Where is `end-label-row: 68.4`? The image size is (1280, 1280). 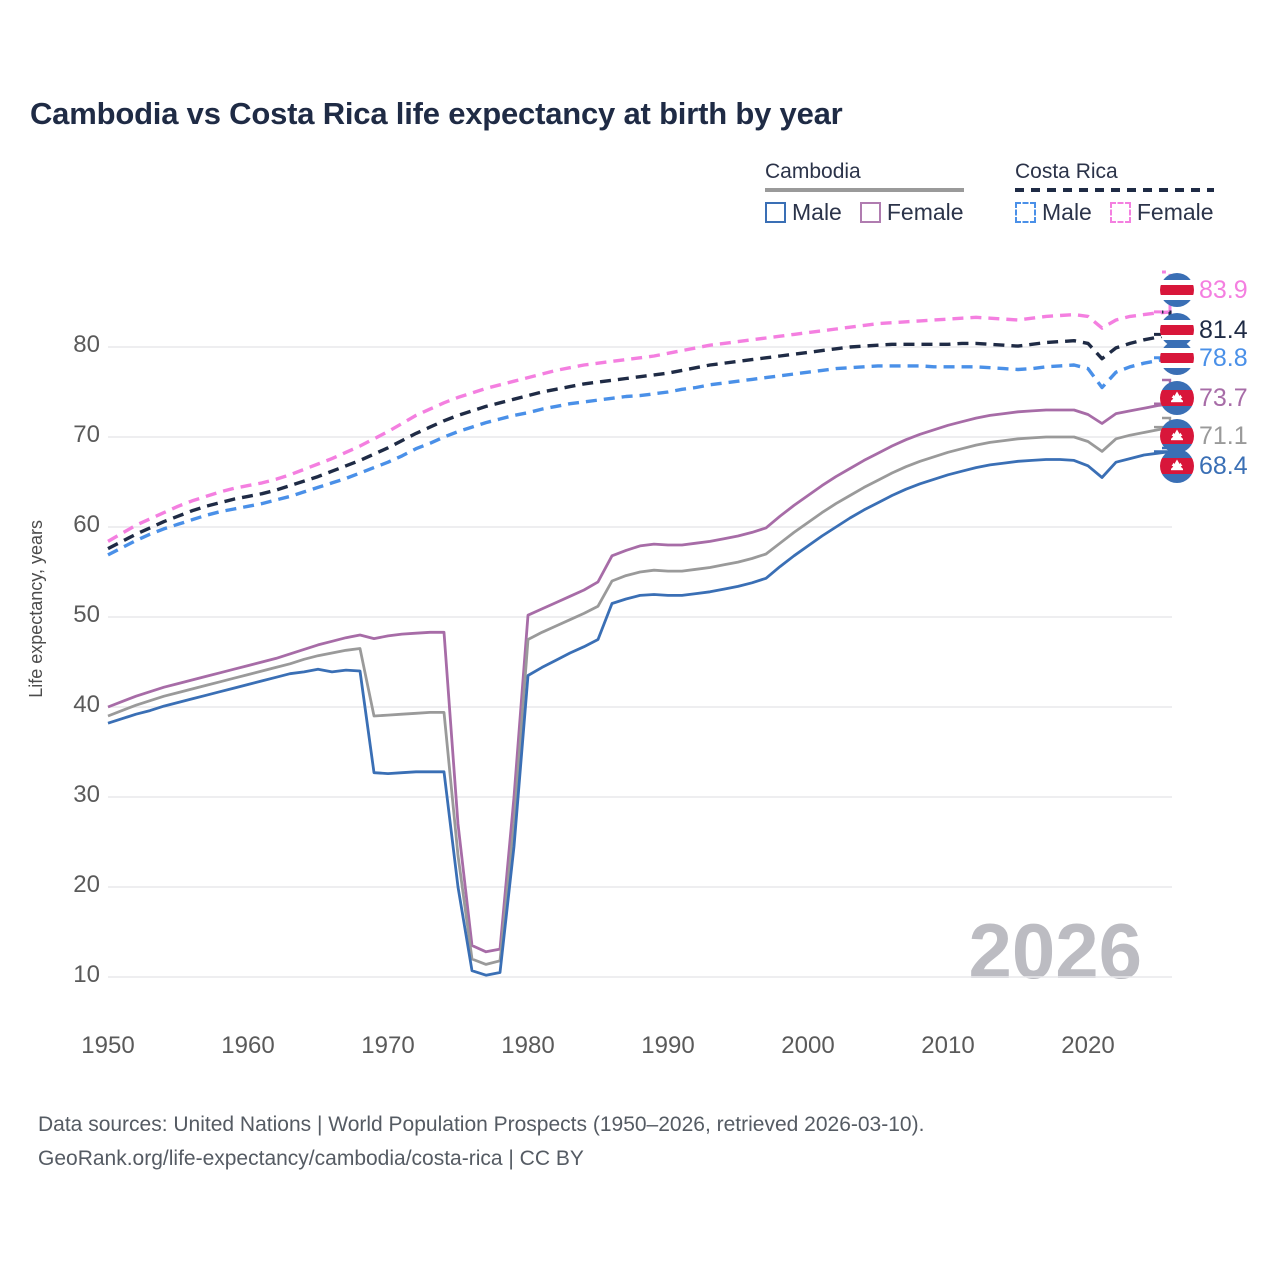
end-label-row: 68.4 is located at coordinates (1204, 466).